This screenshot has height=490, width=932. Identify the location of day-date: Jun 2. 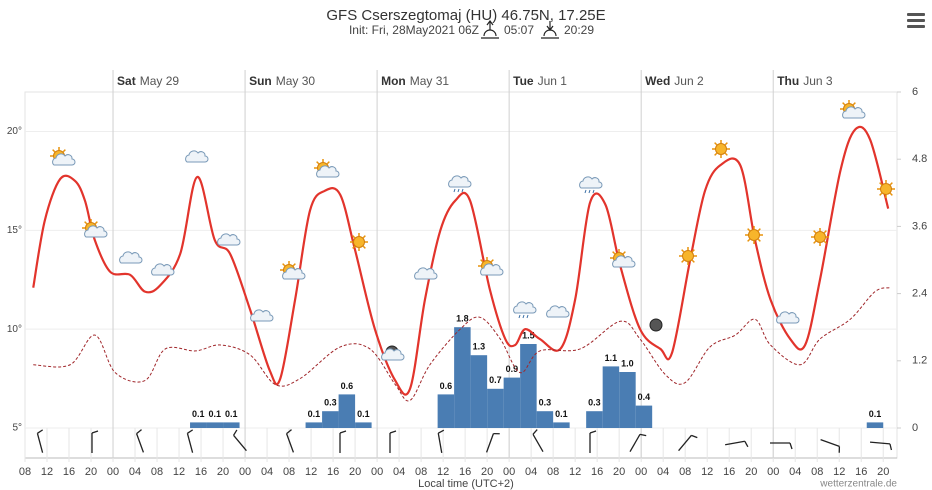
(689, 81).